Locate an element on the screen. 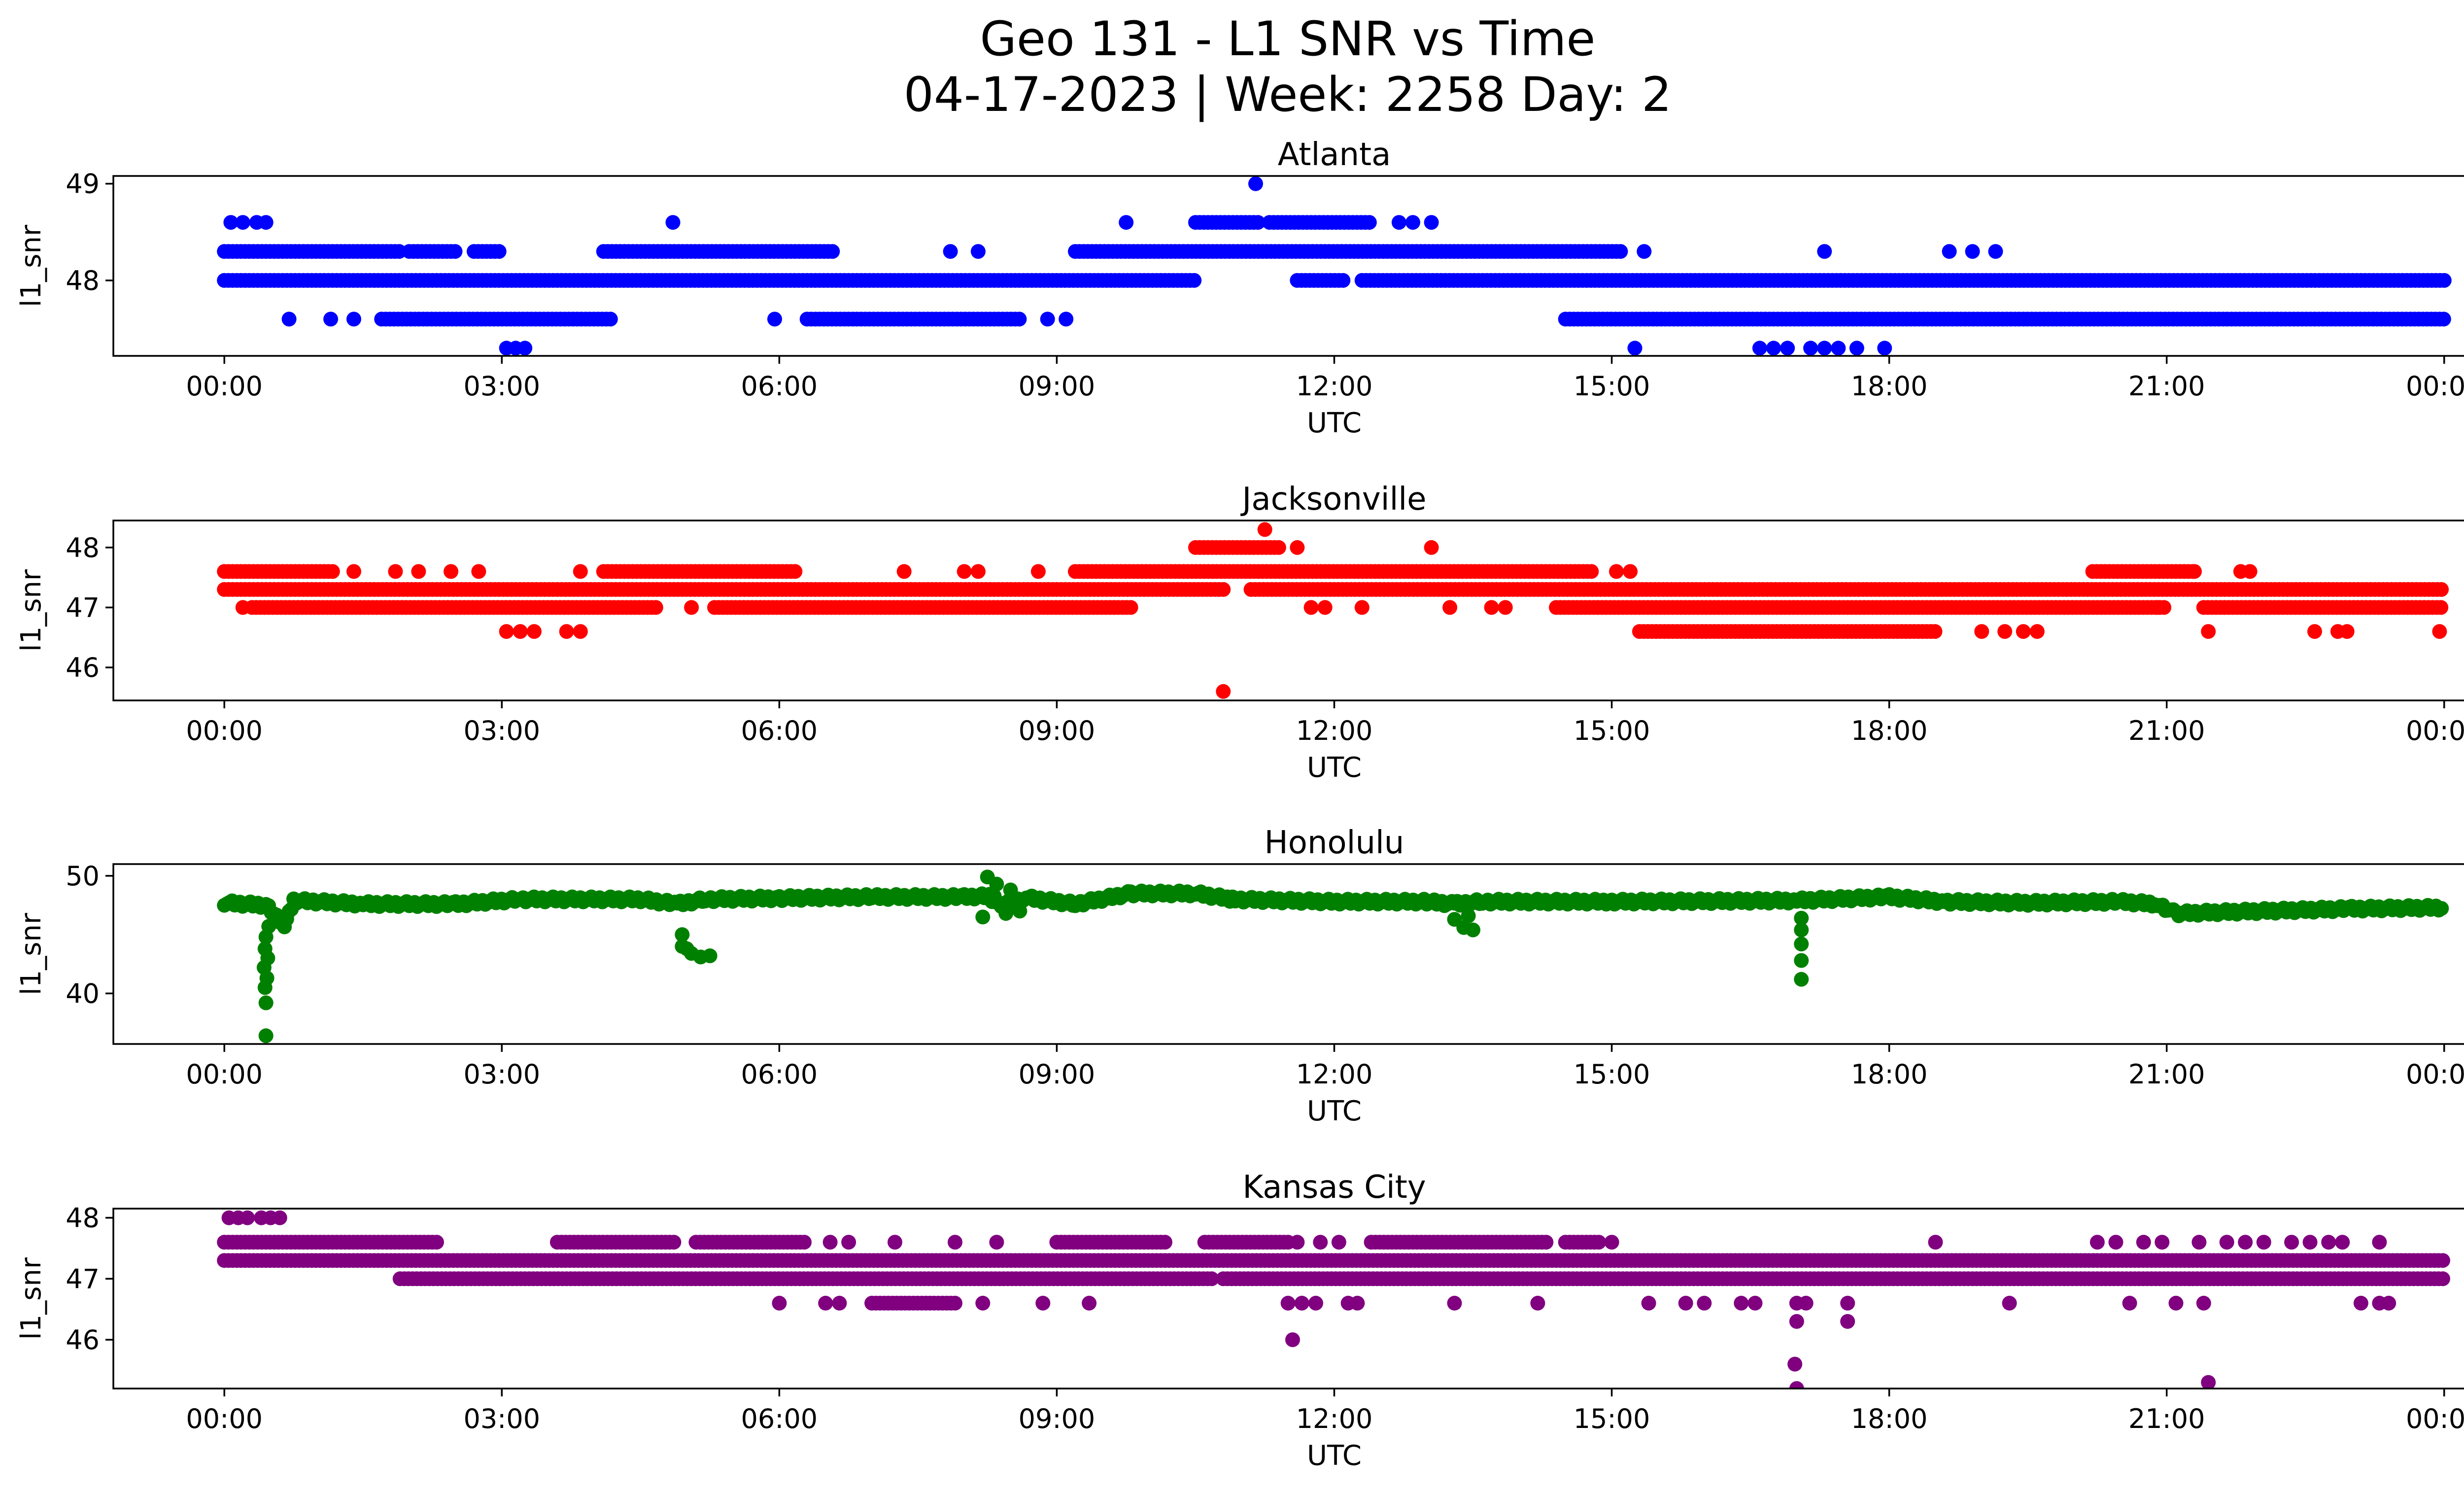  atlanta-subplot-title: Atlanta is located at coordinates (1334, 155).